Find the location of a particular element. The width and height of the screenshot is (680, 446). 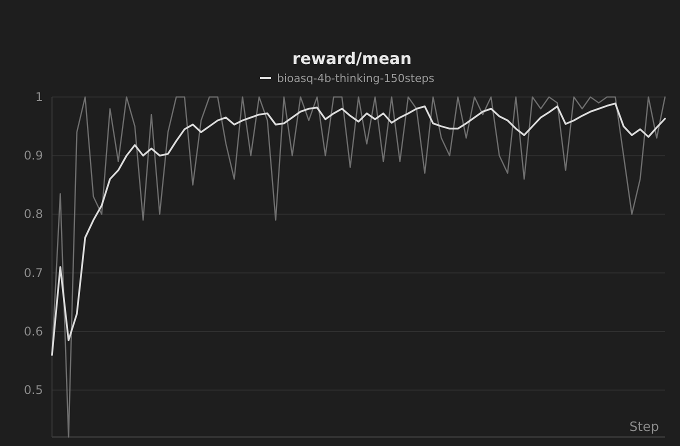

chart-title: reward/mean is located at coordinates (352, 58).